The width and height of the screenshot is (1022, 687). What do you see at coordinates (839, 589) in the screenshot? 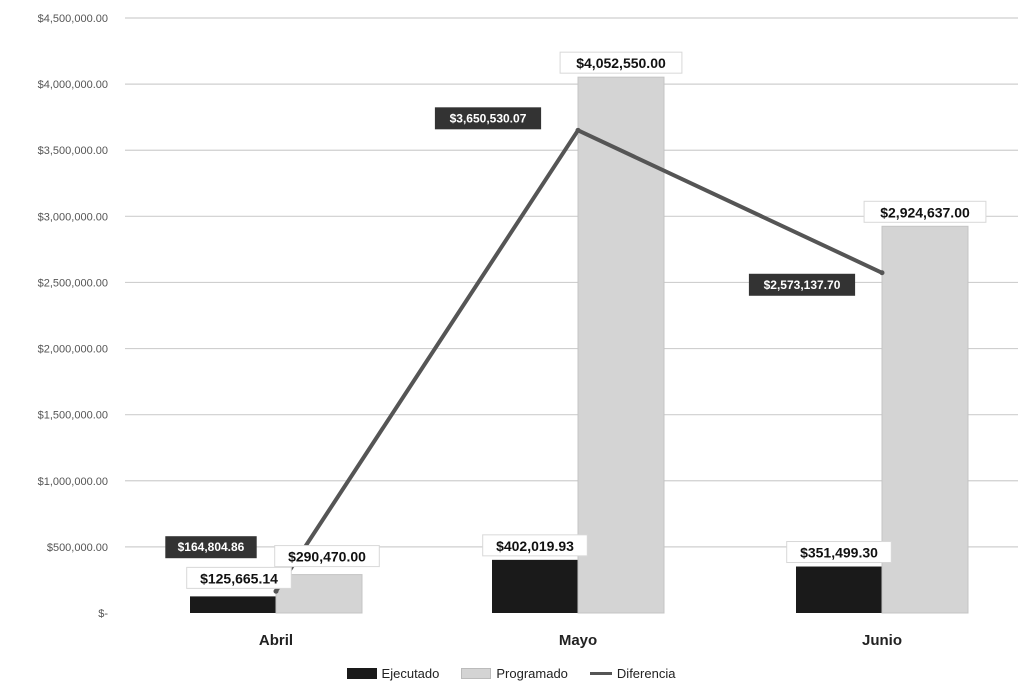
I see `bar-ejecutado-junio` at bounding box center [839, 589].